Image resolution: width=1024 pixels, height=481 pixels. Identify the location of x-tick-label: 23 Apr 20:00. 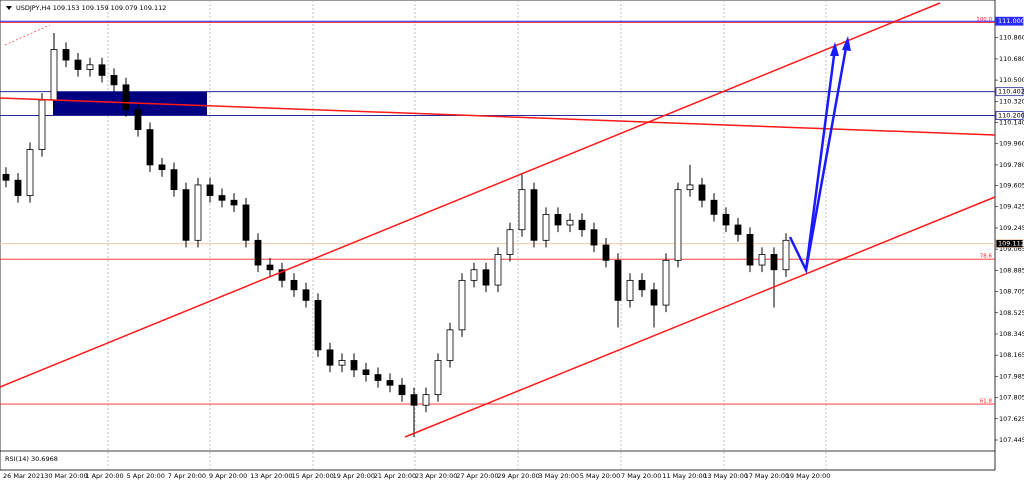
(436, 476).